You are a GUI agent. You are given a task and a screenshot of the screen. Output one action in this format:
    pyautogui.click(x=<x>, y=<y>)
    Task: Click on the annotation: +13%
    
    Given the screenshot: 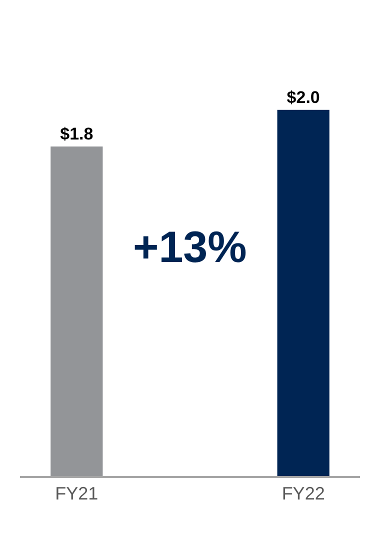 What is the action you would take?
    pyautogui.click(x=190, y=247)
    